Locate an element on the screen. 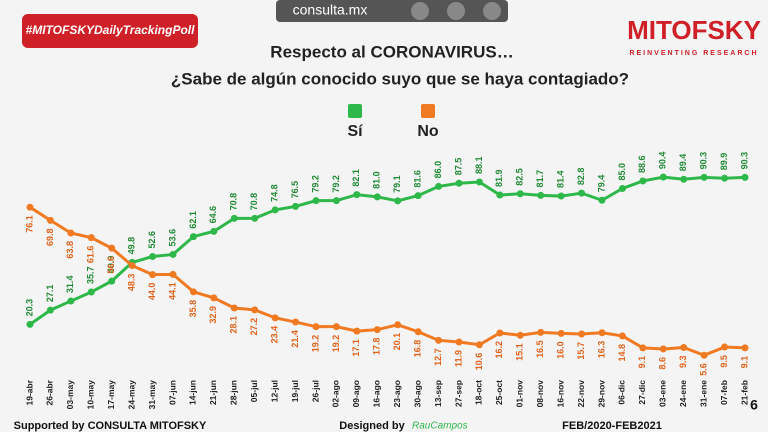 The height and width of the screenshot is (432, 768). data-label: 81.4 is located at coordinates (561, 180).